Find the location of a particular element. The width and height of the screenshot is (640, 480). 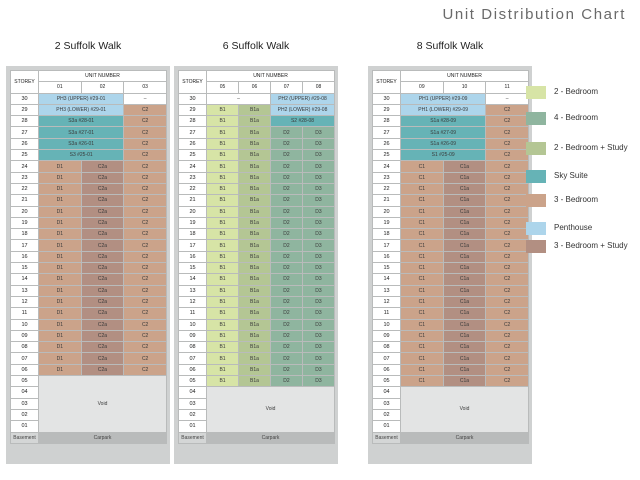

table-row: 08 B1 B1a D2 D3 is located at coordinates (257, 347).